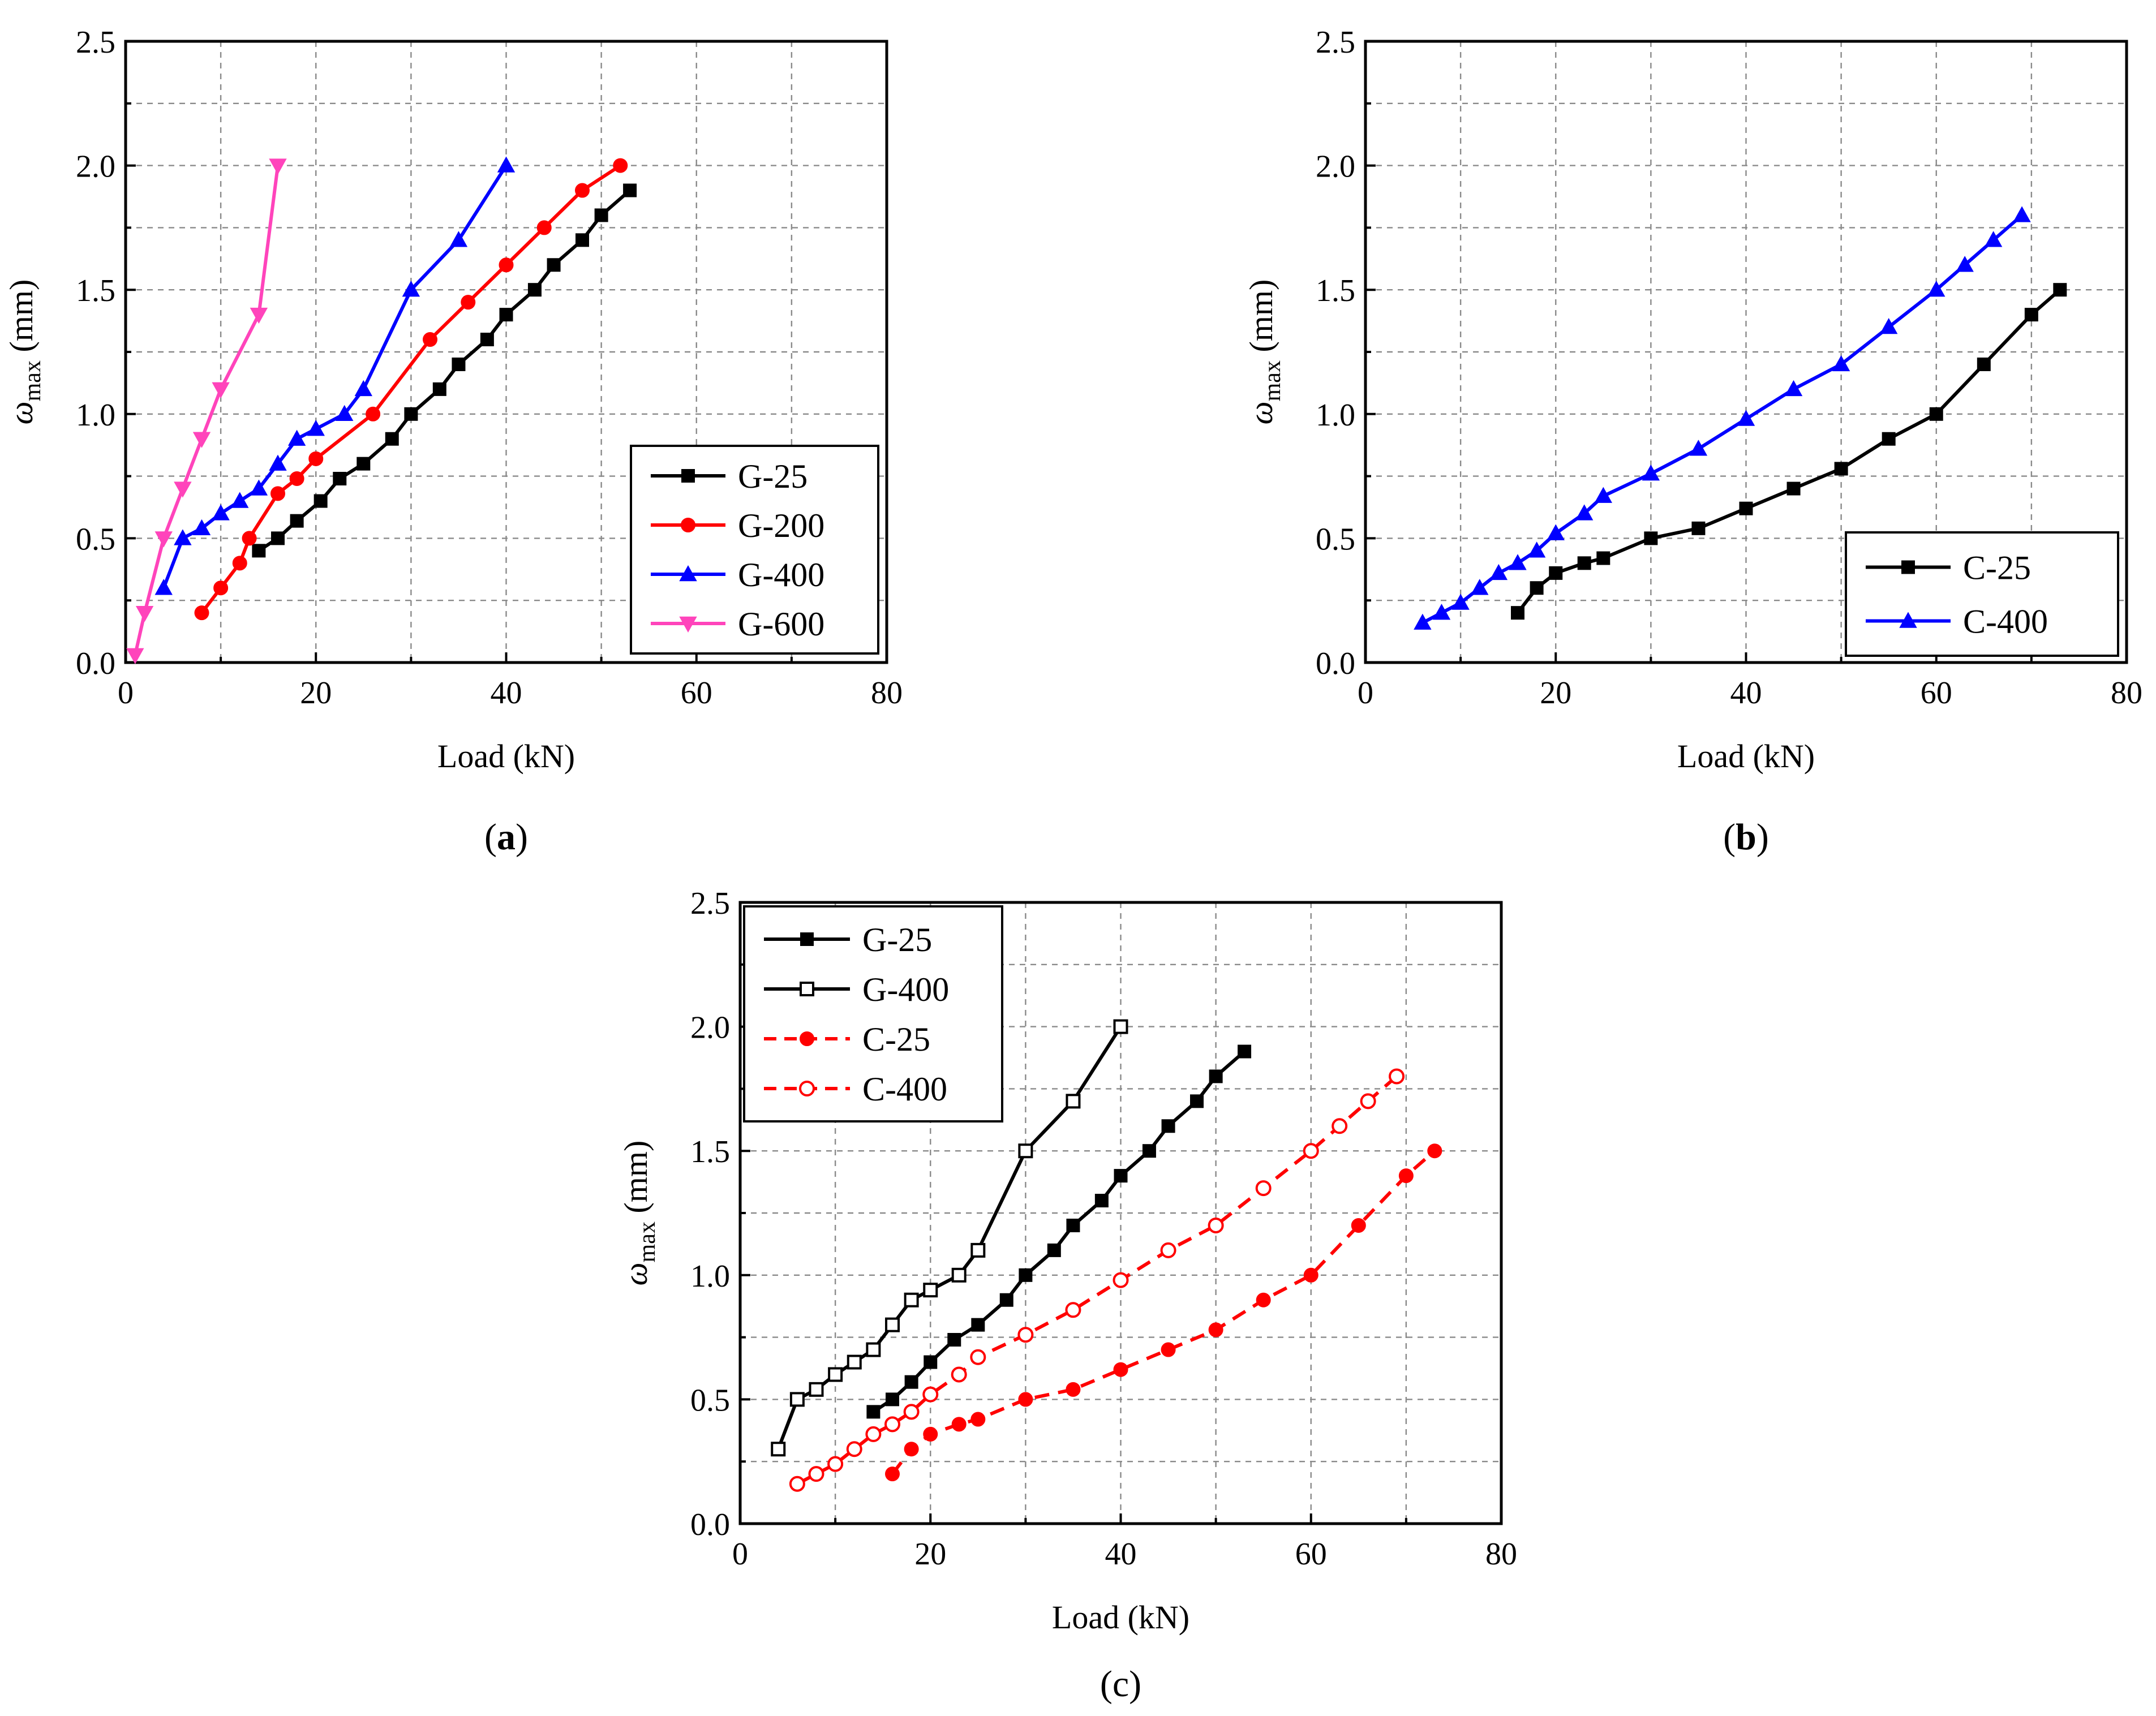  I want to click on panel-label: (a), so click(506, 837).